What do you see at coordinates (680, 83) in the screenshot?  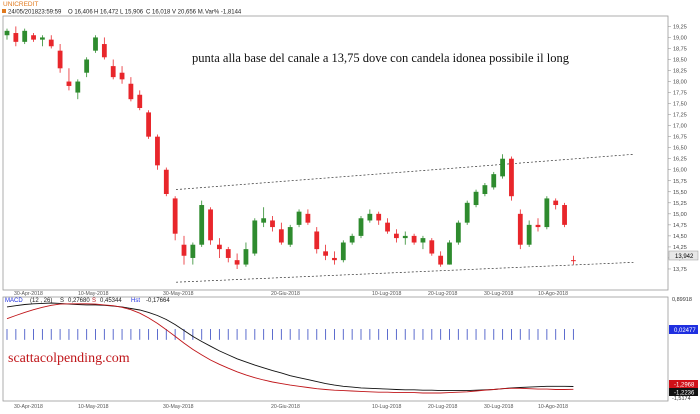 I see `price-tick-label: 18,00` at bounding box center [680, 83].